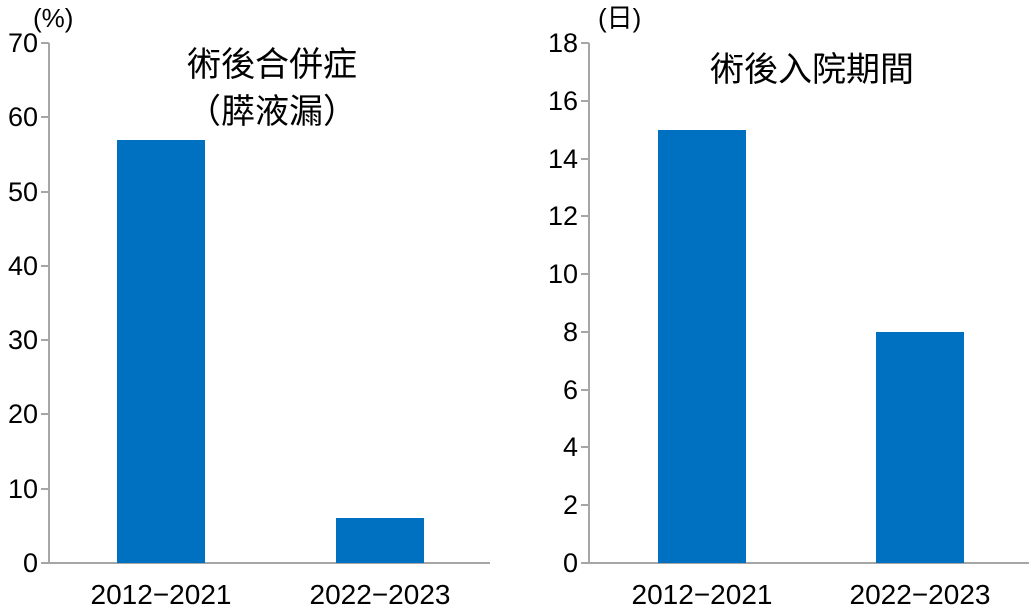  What do you see at coordinates (562, 100) in the screenshot?
I see `y-axis-tick-label: 16` at bounding box center [562, 100].